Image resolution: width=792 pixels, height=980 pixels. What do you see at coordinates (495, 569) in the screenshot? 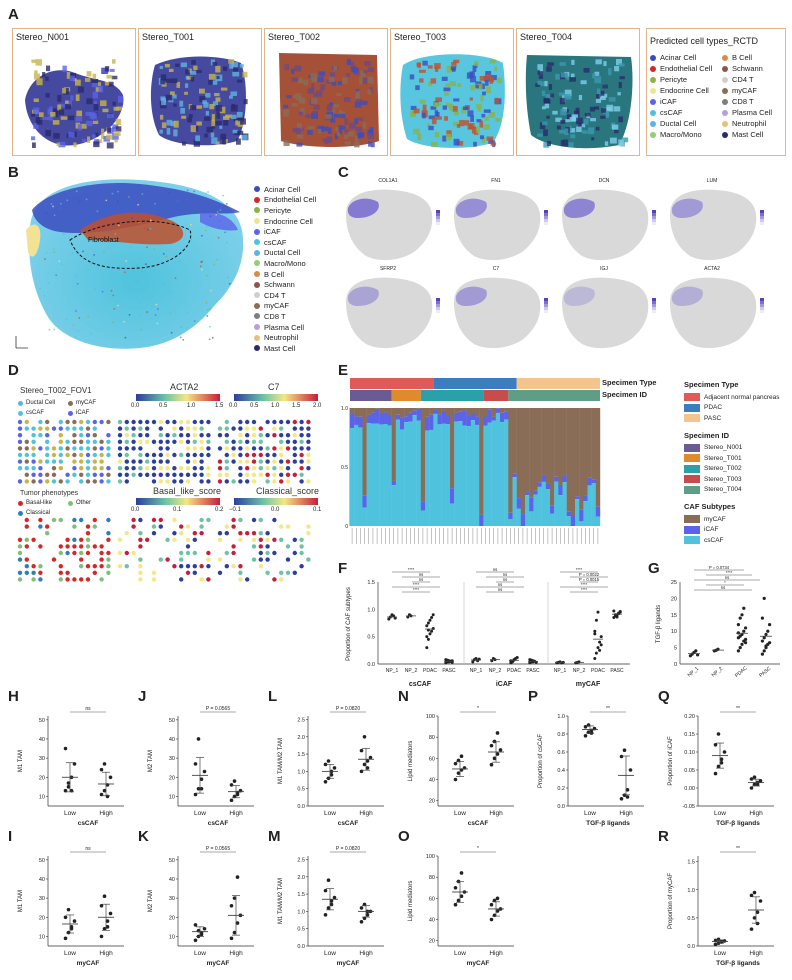
I see `significance-label: ns` at bounding box center [495, 569].